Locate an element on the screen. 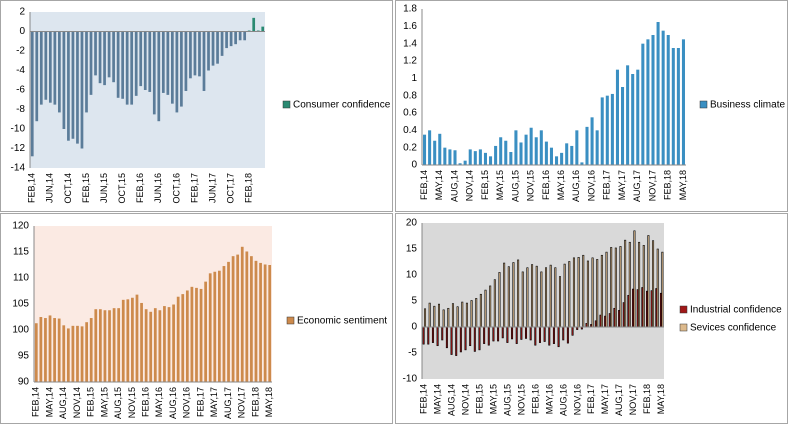 The image size is (788, 424). y-tick-label: 2 is located at coordinates (22, 12).